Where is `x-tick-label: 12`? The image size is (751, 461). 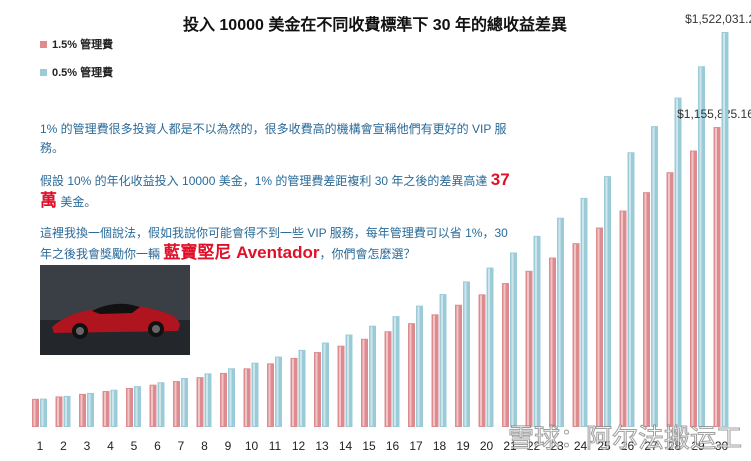
x-tick-label: 12 is located at coordinates (299, 446).